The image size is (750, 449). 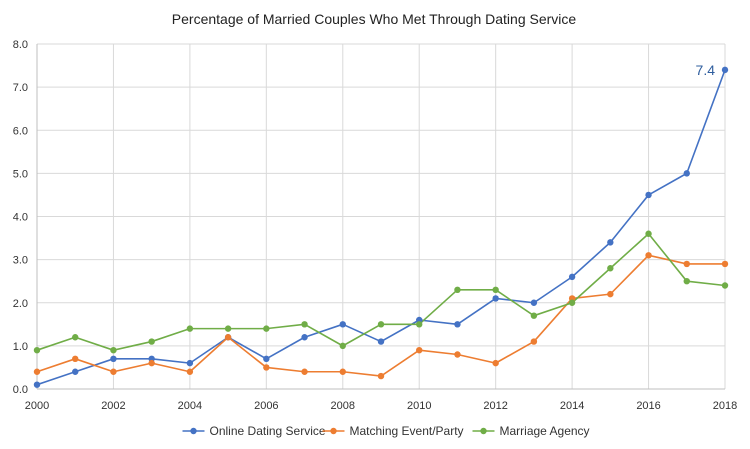 What do you see at coordinates (407, 431) in the screenshot?
I see `legend-label: Matching Event/Party` at bounding box center [407, 431].